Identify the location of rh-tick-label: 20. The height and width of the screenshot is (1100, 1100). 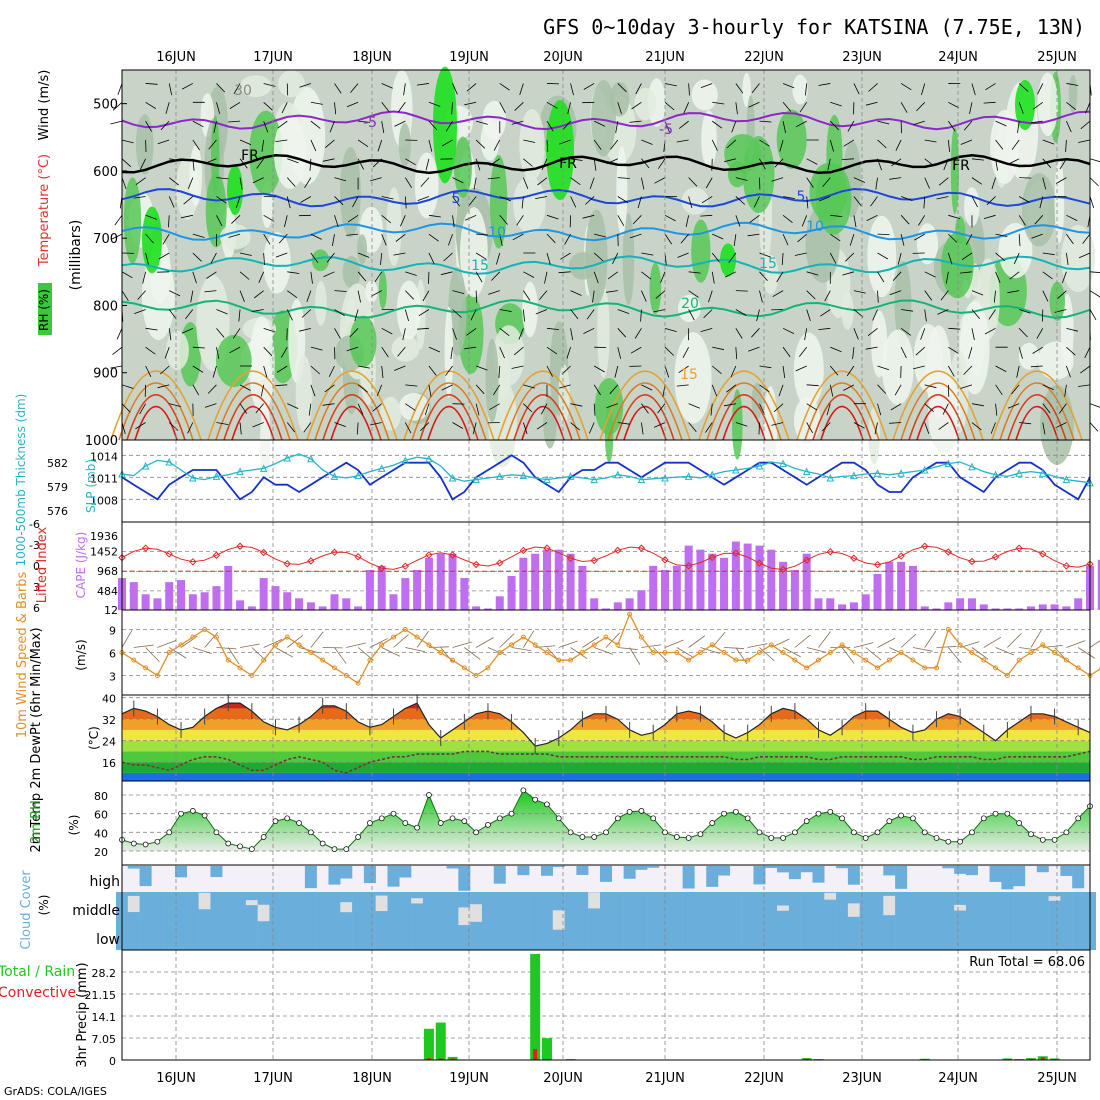
(101, 852).